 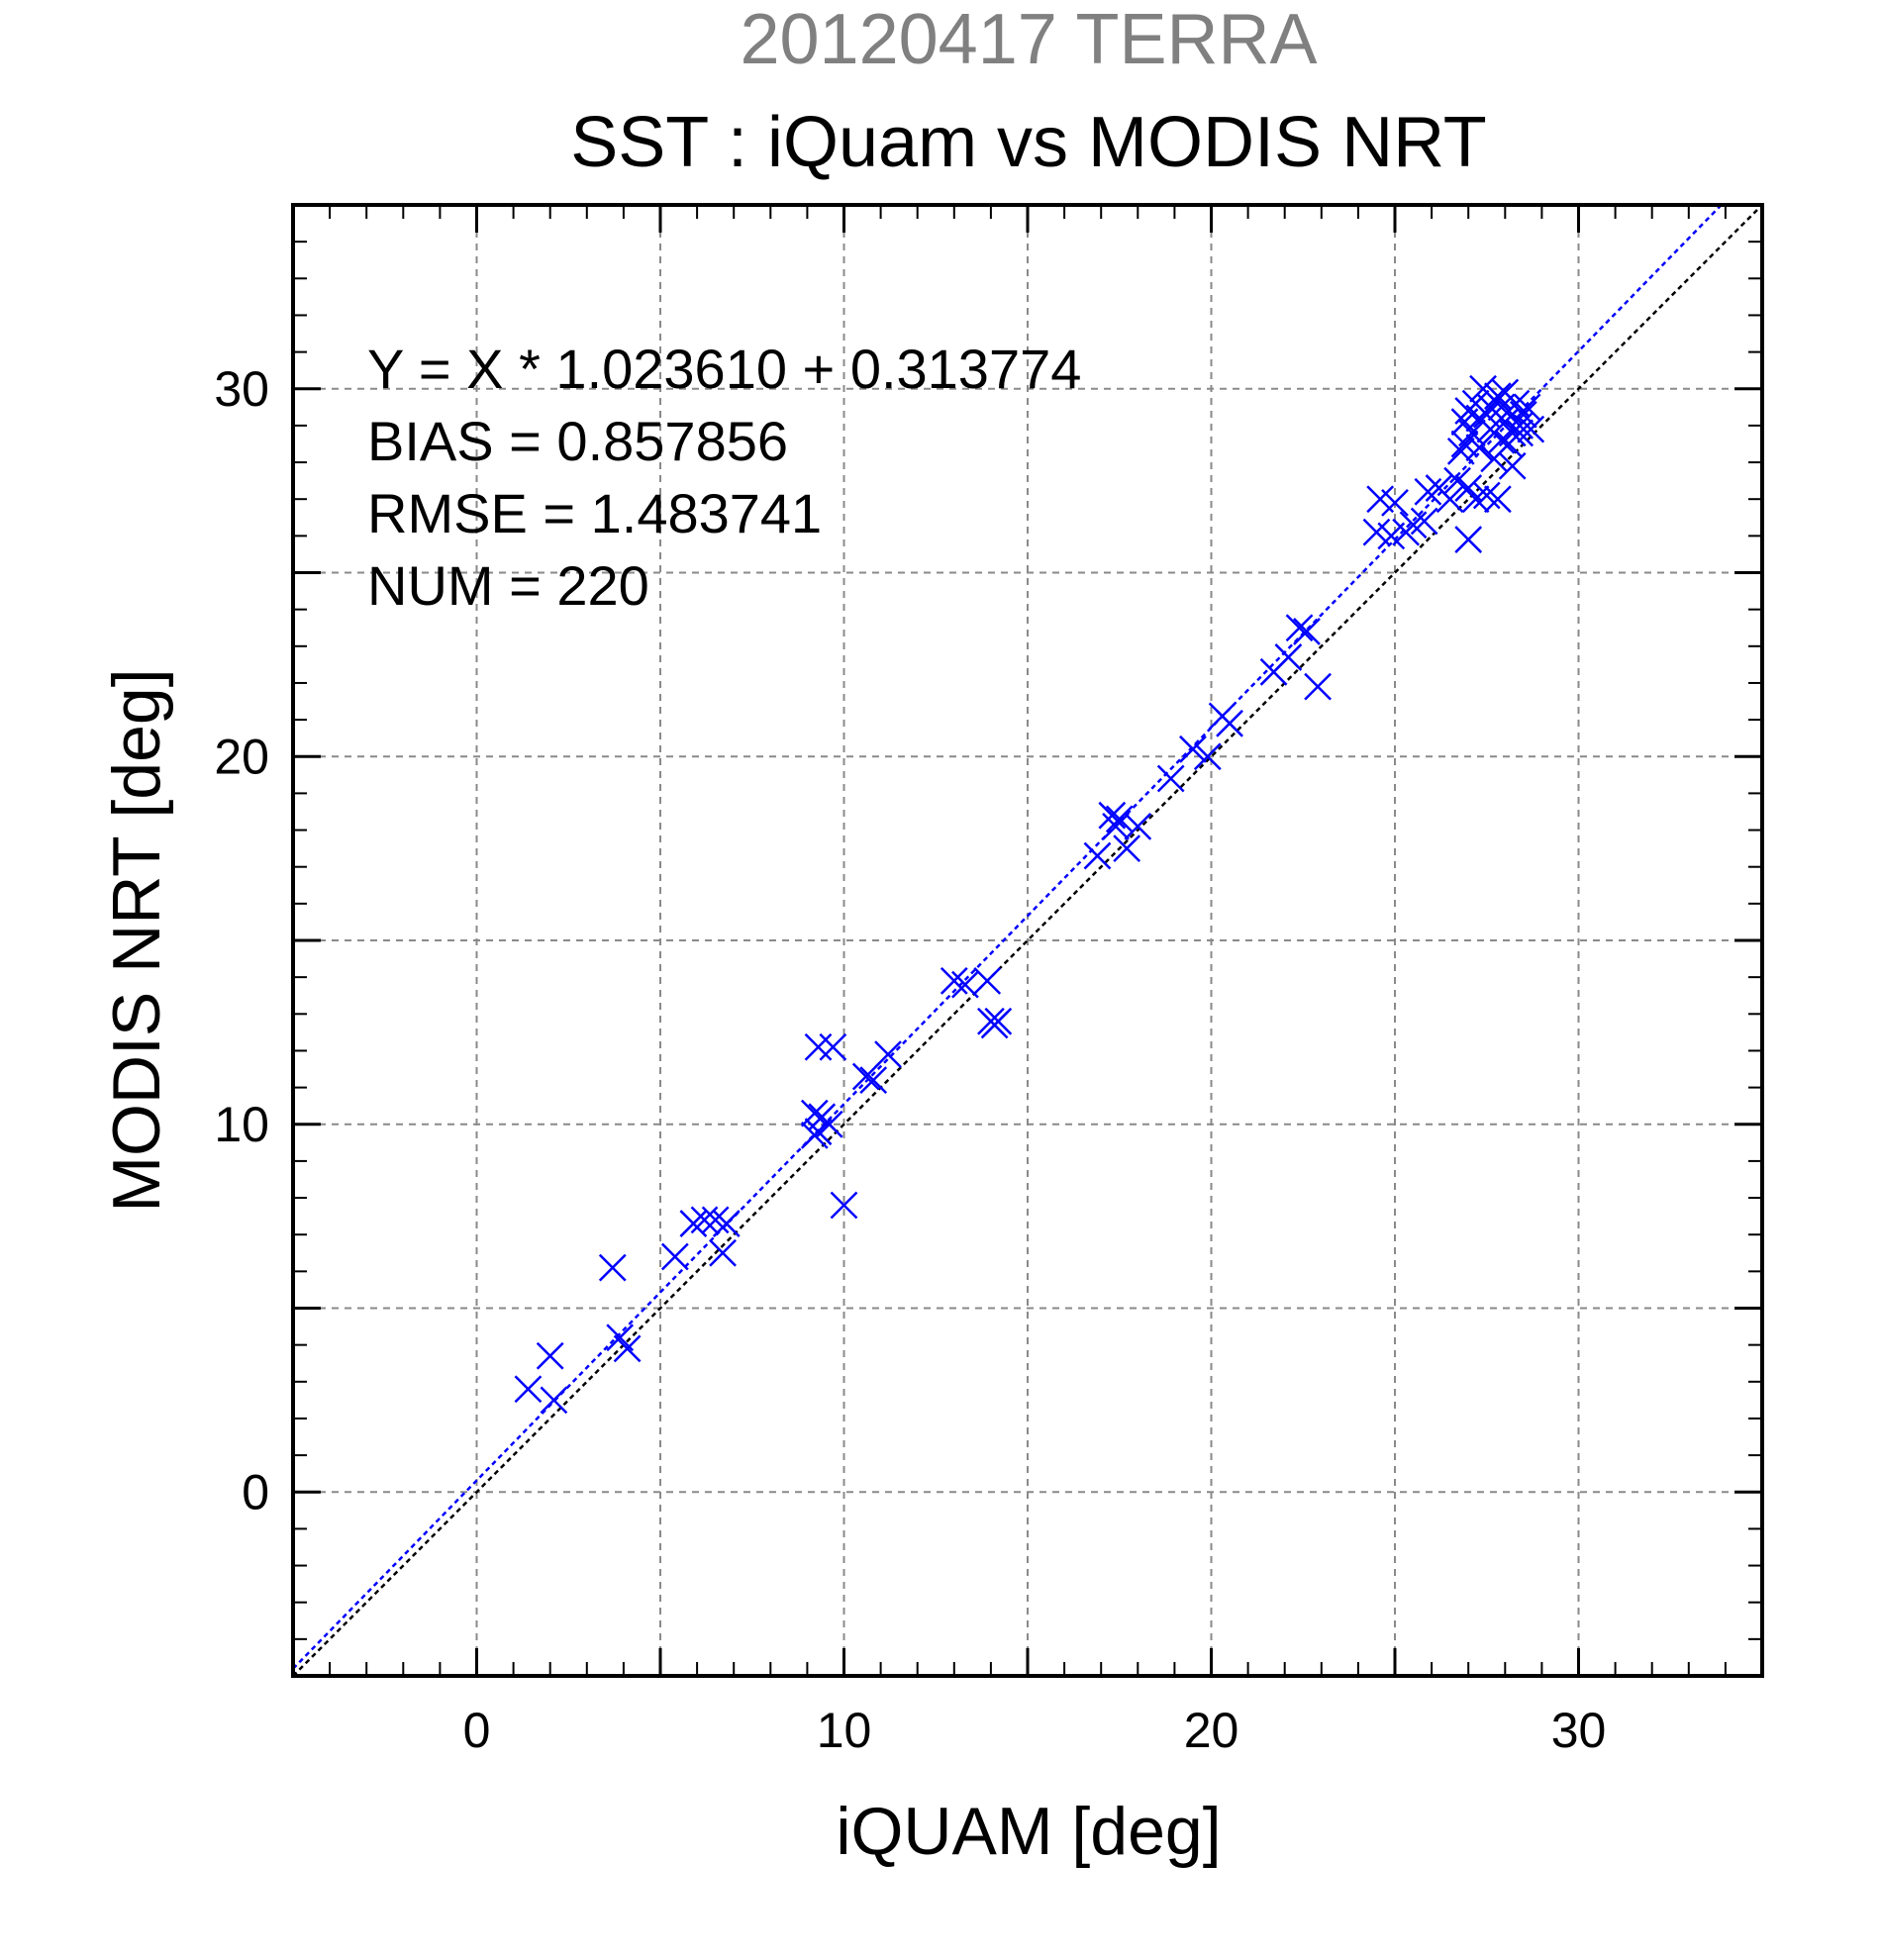 I want to click on y-tick-label: 0, so click(x=255, y=1491).